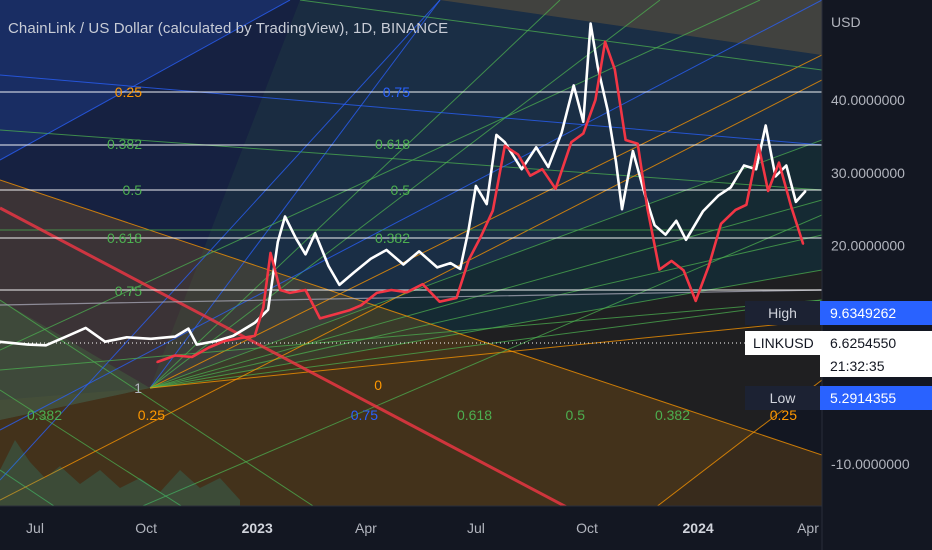 This screenshot has width=932, height=550. What do you see at coordinates (876, 398) in the screenshot?
I see `low-value: 5.2914355` at bounding box center [876, 398].